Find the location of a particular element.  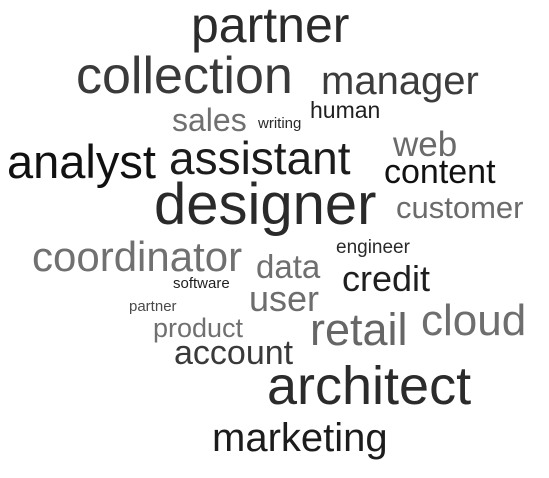

word-cloud: cloud is located at coordinates (474, 320).